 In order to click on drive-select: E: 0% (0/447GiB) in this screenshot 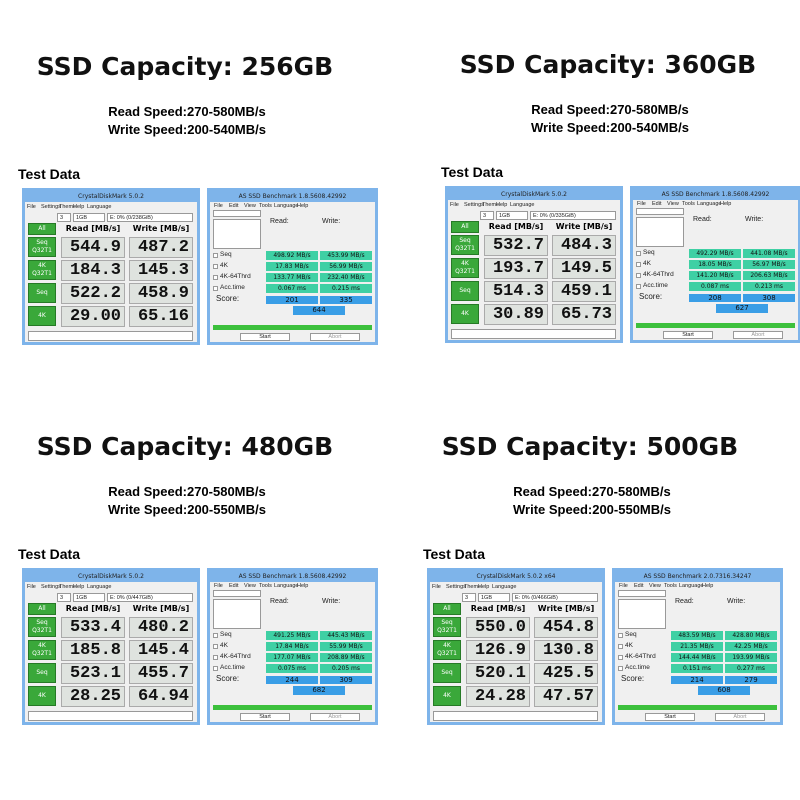, I will do `click(150, 597)`.